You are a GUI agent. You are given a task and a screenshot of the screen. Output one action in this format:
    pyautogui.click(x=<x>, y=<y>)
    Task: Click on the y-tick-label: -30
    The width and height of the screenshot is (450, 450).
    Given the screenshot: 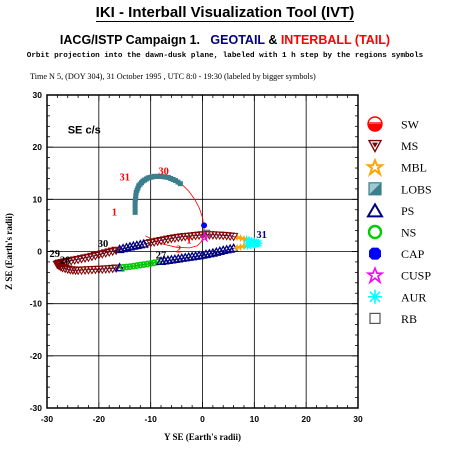 What is the action you would take?
    pyautogui.click(x=36, y=408)
    